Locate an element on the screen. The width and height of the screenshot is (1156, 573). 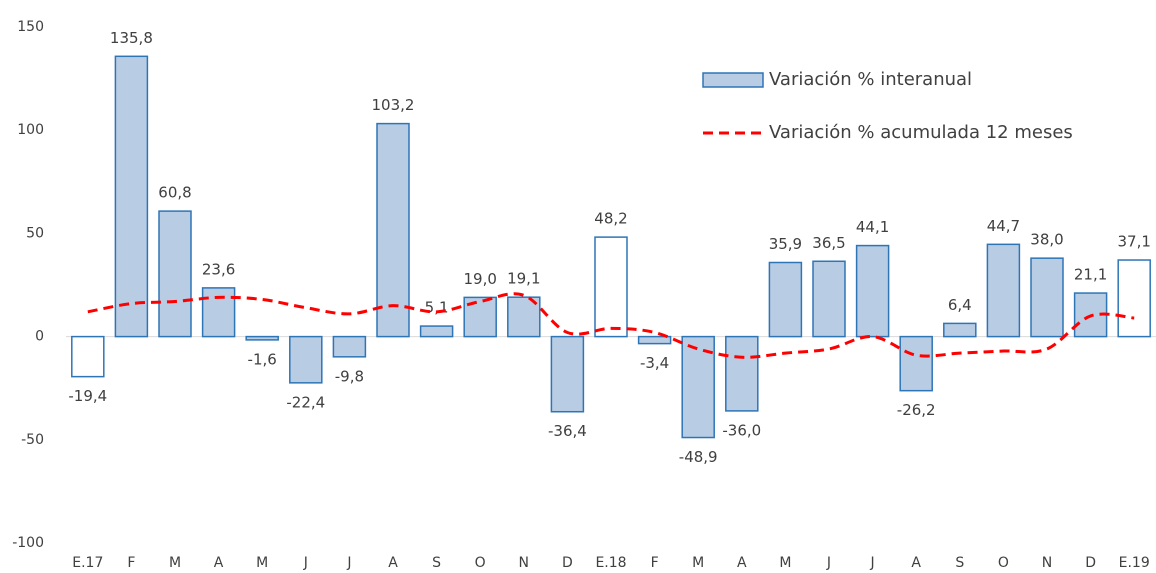
legend-swatch is located at coordinates (733, 80).